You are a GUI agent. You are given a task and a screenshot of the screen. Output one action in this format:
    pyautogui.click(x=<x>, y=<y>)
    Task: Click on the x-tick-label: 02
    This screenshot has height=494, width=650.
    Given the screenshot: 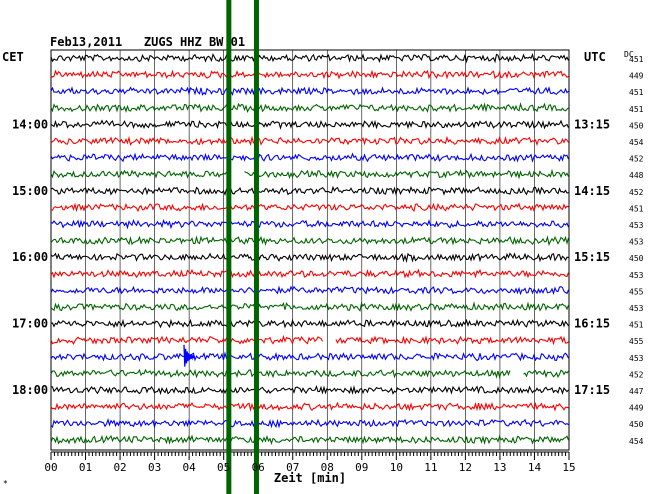 What is the action you would take?
    pyautogui.click(x=119, y=467)
    